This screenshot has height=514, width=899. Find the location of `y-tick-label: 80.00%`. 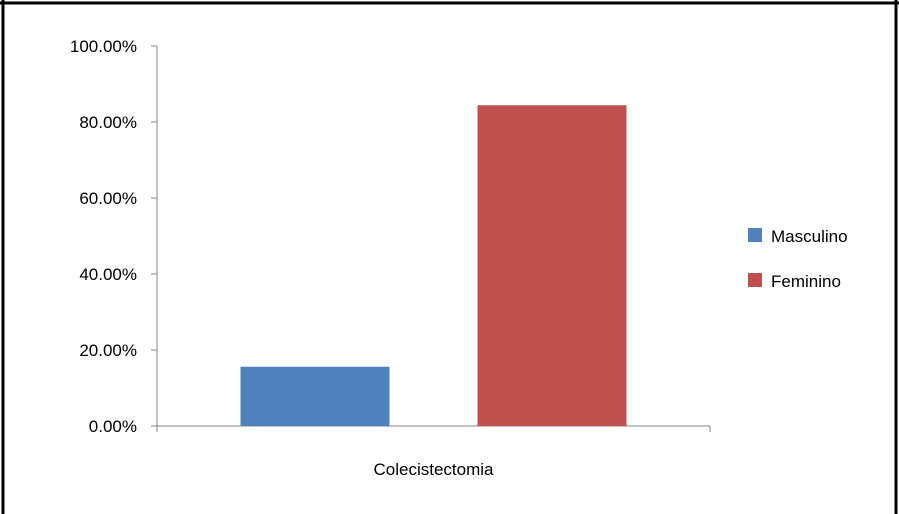

y-tick-label: 80.00% is located at coordinates (108, 122).